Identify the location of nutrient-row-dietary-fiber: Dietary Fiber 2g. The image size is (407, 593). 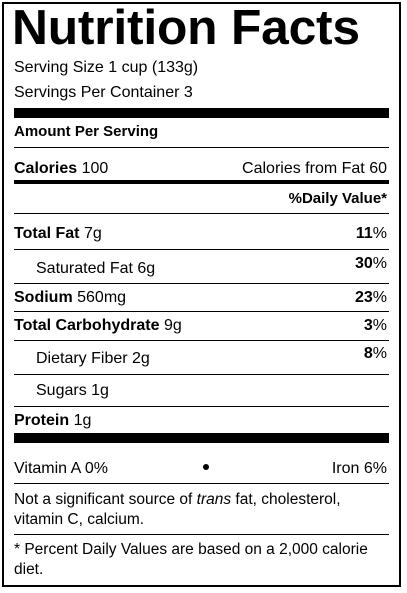
(93, 359).